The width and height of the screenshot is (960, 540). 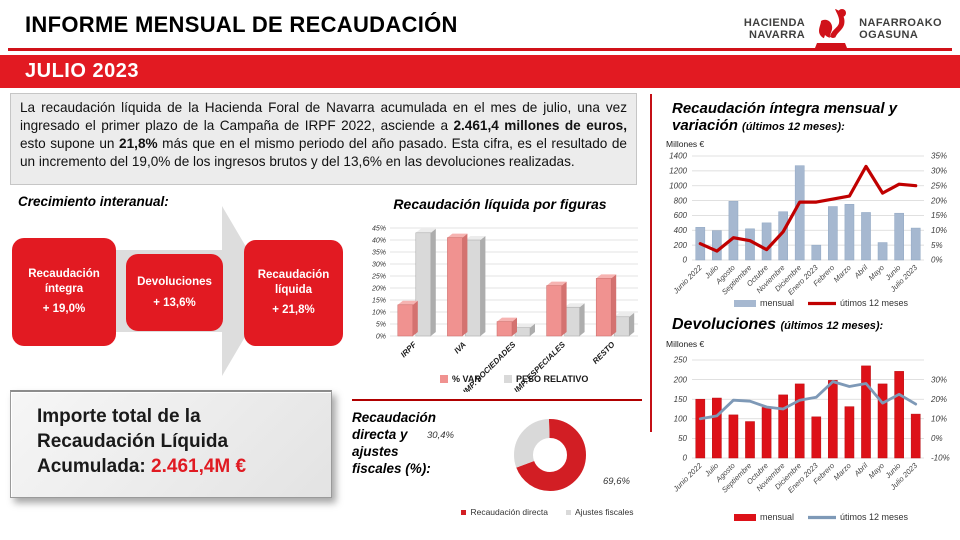 What do you see at coordinates (409, 349) in the screenshot?
I see `x-category-label: IRPF` at bounding box center [409, 349].